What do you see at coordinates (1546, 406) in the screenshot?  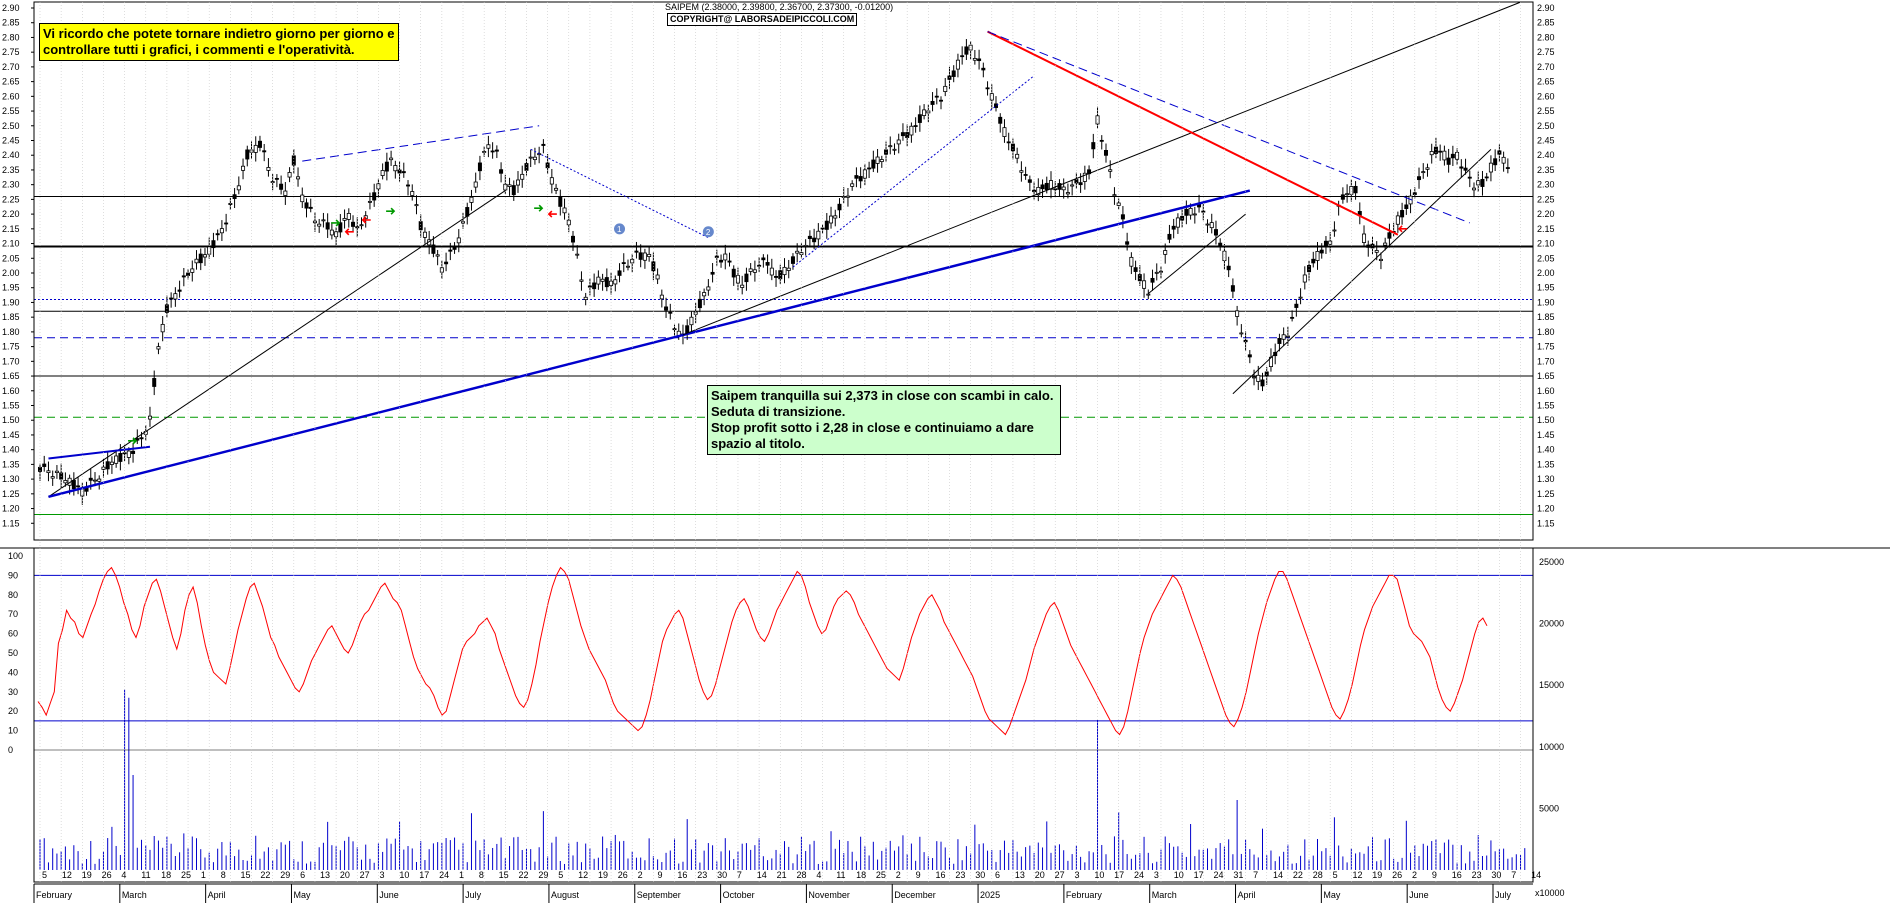 I see `y-tick-label-right: 1.55` at bounding box center [1546, 406].